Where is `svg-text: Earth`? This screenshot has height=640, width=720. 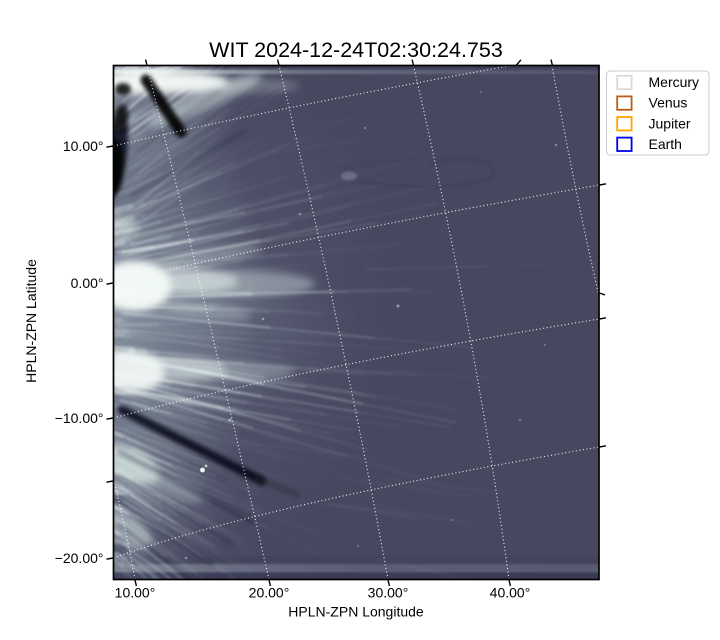
svg-text: Earth is located at coordinates (665, 144).